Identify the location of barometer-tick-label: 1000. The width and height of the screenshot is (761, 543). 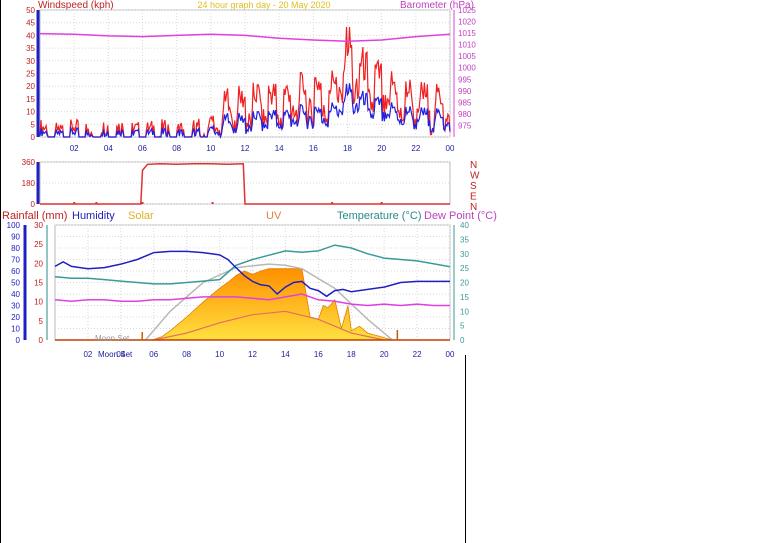
(467, 68).